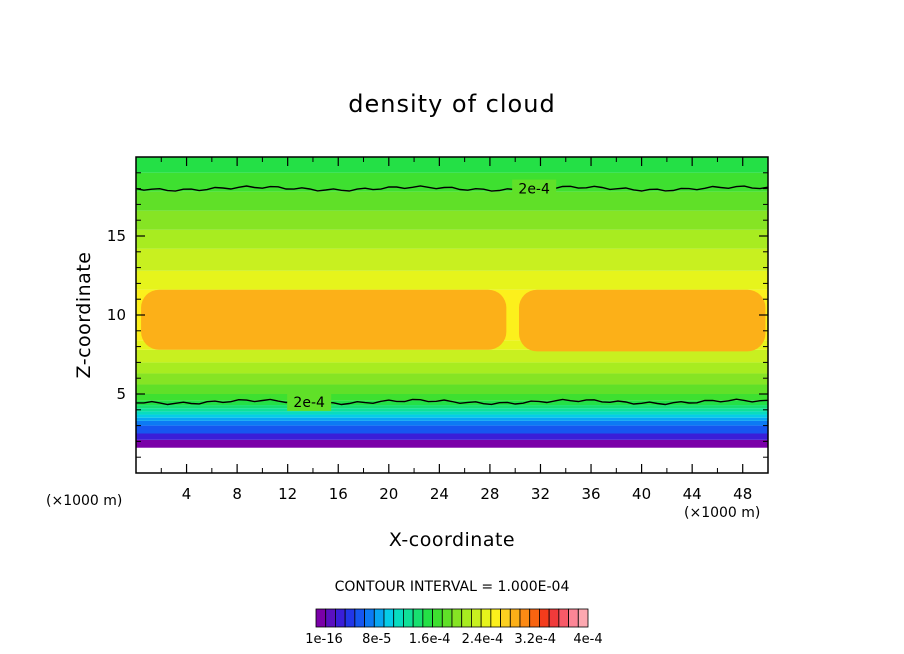  Describe the element at coordinates (287, 494) in the screenshot. I see `x-tick-label-12: 12` at that location.